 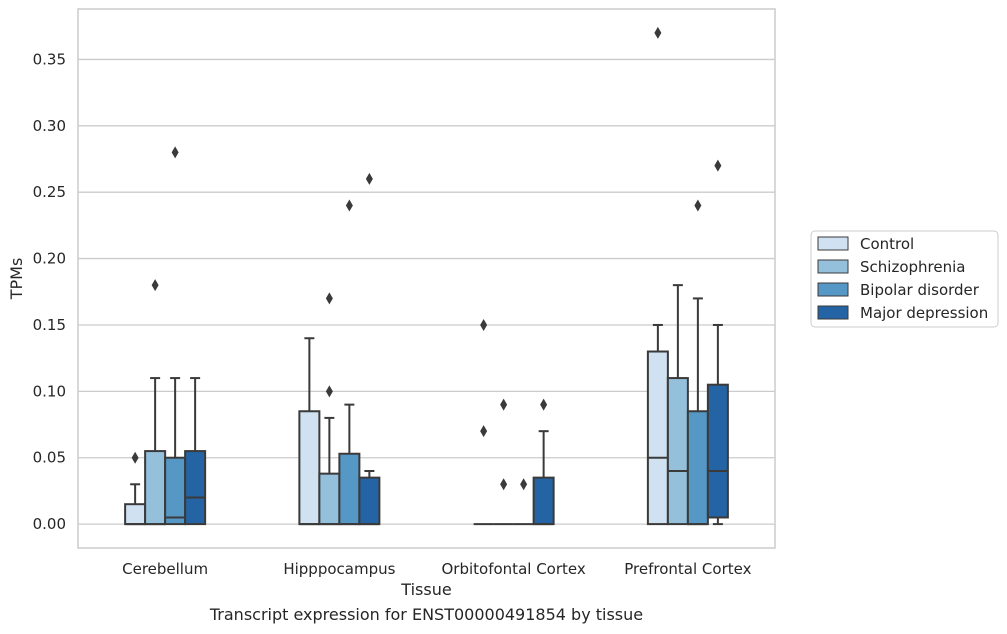 I want to click on y-tick-label: 0.10, so click(x=49, y=391).